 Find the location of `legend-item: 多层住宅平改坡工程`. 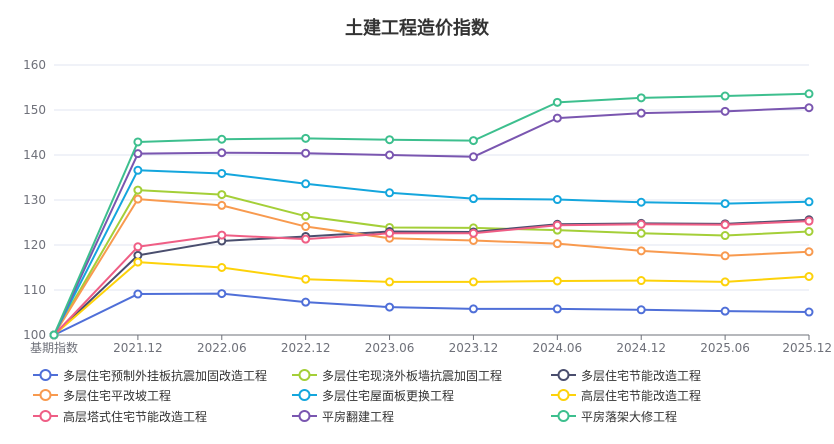

legend-item: 多层住宅平改坡工程 is located at coordinates (102, 395).